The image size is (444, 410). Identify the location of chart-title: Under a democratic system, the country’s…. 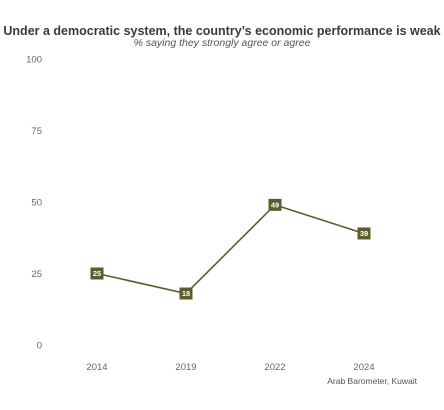
(222, 31).